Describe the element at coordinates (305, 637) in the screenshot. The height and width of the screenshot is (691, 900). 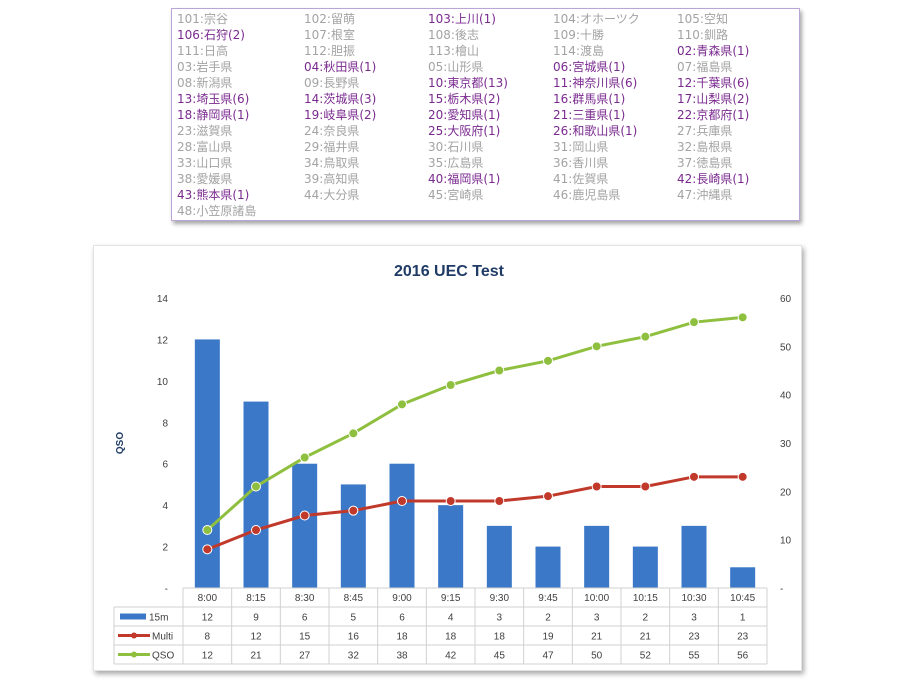
I see `table-value: 15` at that location.